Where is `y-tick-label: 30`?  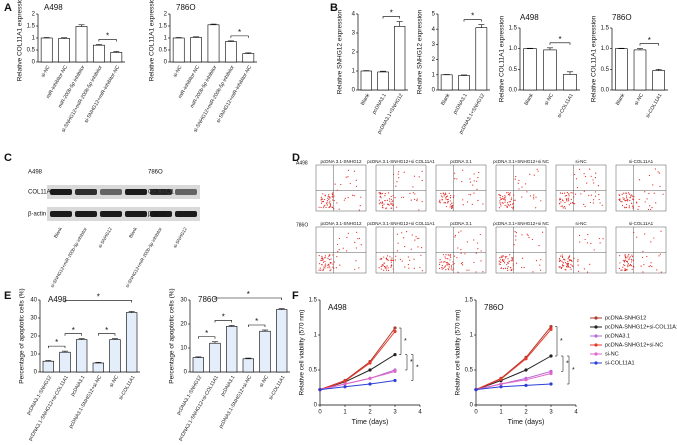
y-tick-label: 30 is located at coordinates (33, 319).